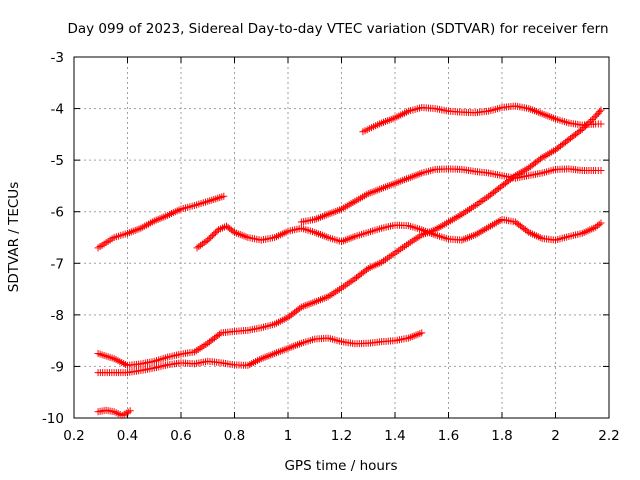 This screenshot has width=640, height=480. What do you see at coordinates (57, 264) in the screenshot?
I see `y-tick-label: -7` at bounding box center [57, 264].